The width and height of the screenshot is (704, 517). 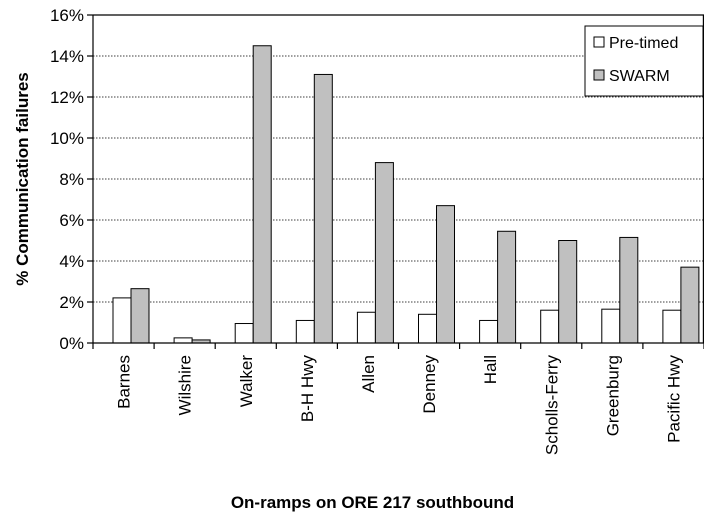 What do you see at coordinates (489, 331) in the screenshot?
I see `bar-pre-timed-hall` at bounding box center [489, 331].